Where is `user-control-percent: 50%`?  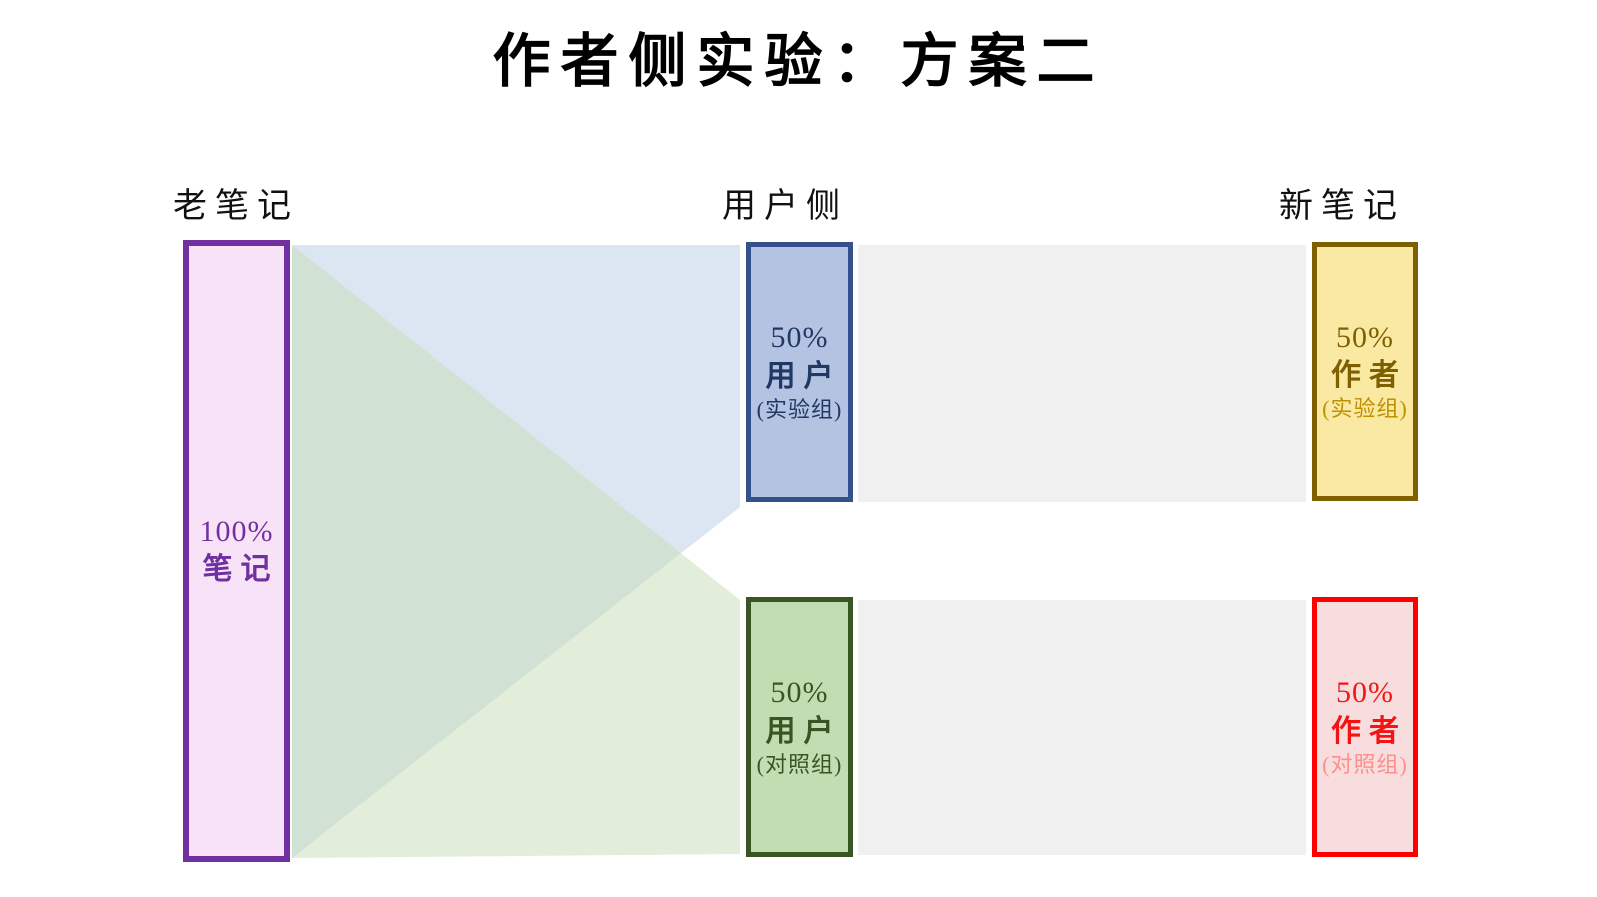 user-control-percent: 50% is located at coordinates (799, 693).